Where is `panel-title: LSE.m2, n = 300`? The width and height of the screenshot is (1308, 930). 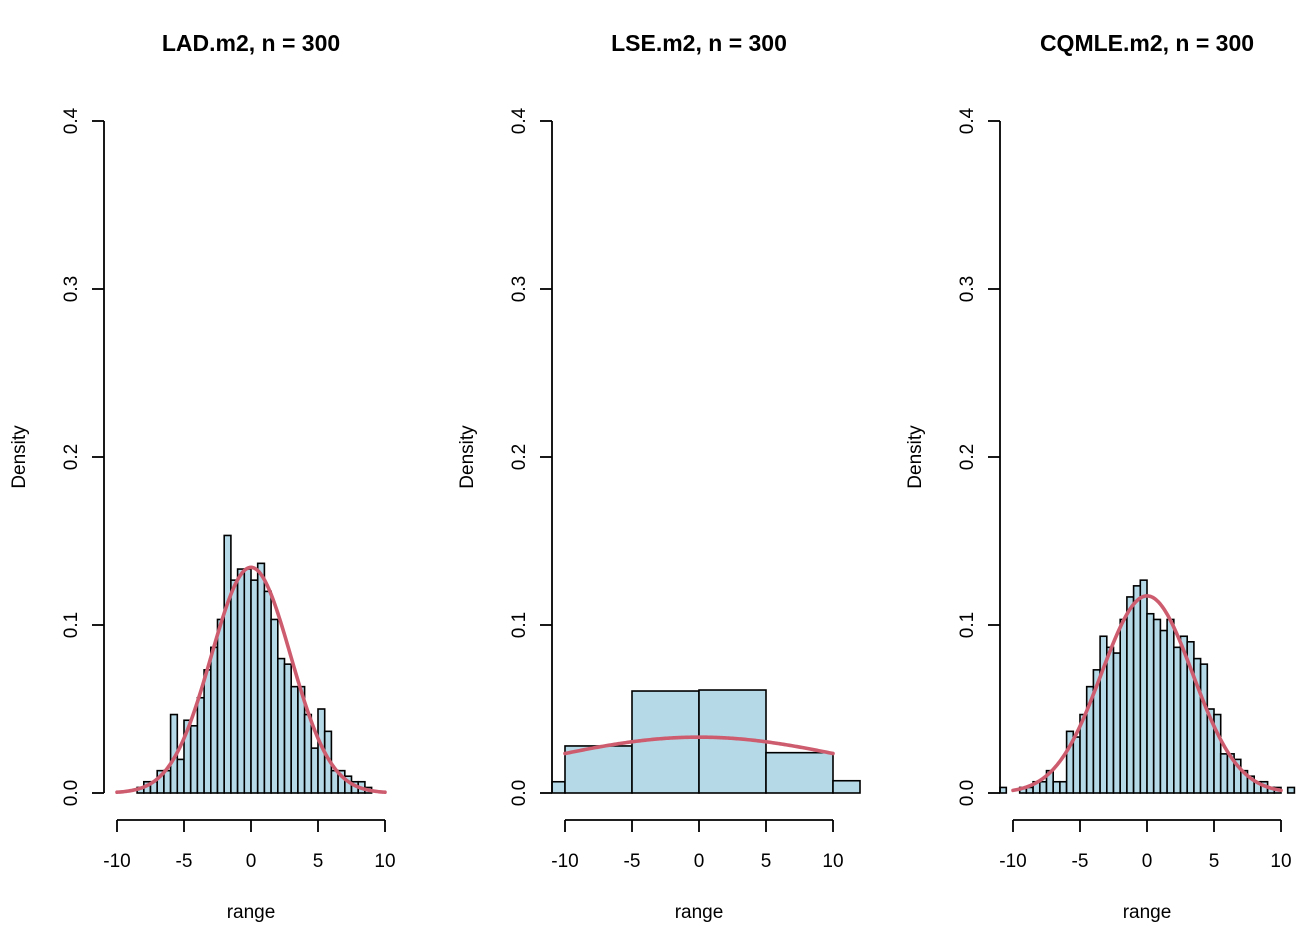 panel-title: LSE.m2, n = 300 is located at coordinates (699, 43).